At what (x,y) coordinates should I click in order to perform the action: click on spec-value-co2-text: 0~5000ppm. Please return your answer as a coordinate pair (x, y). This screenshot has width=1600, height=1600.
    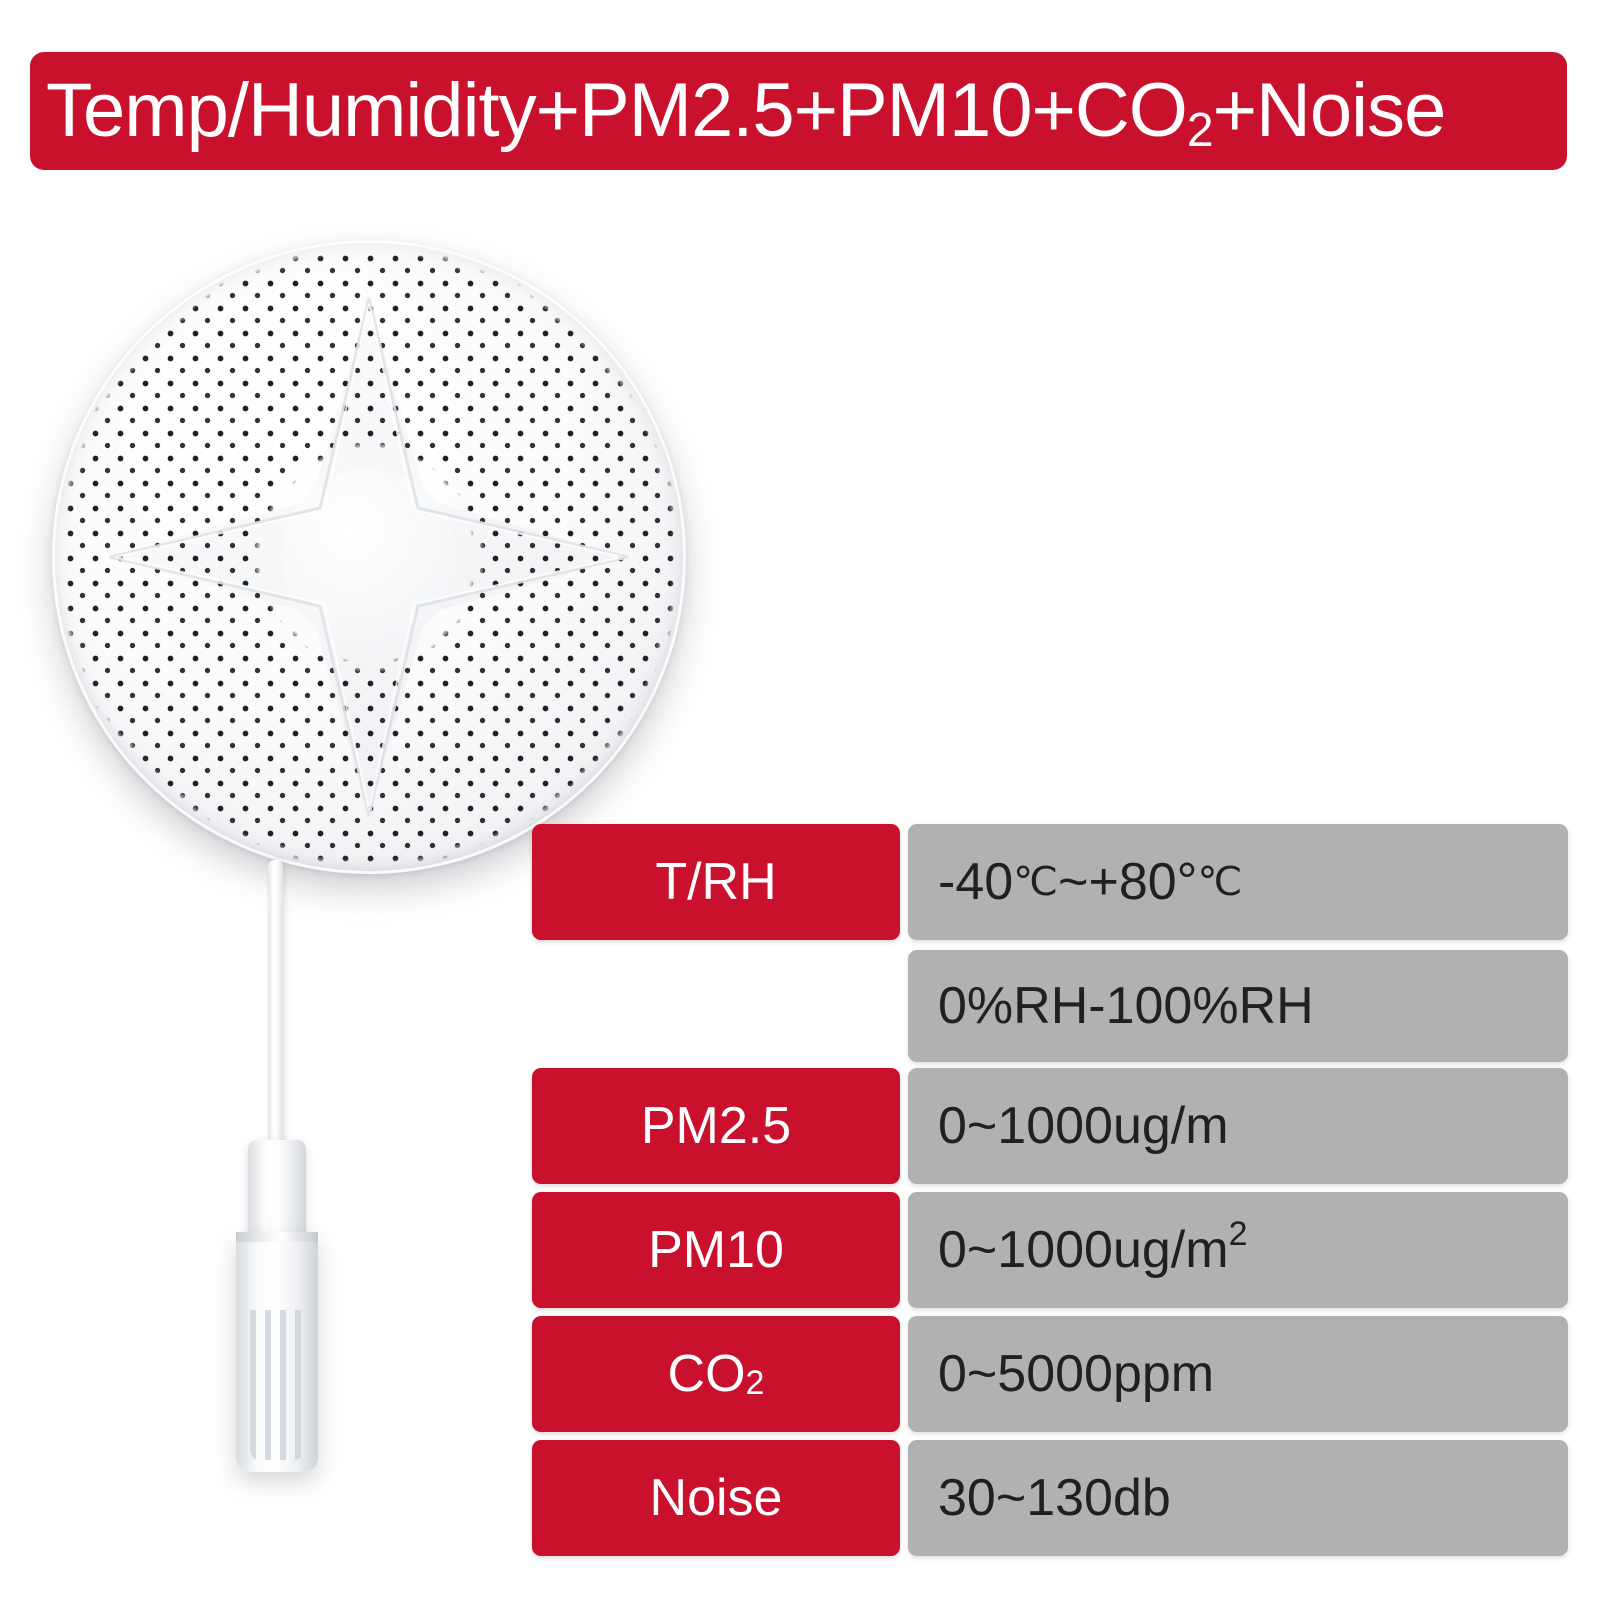
    Looking at the image, I should click on (1076, 1374).